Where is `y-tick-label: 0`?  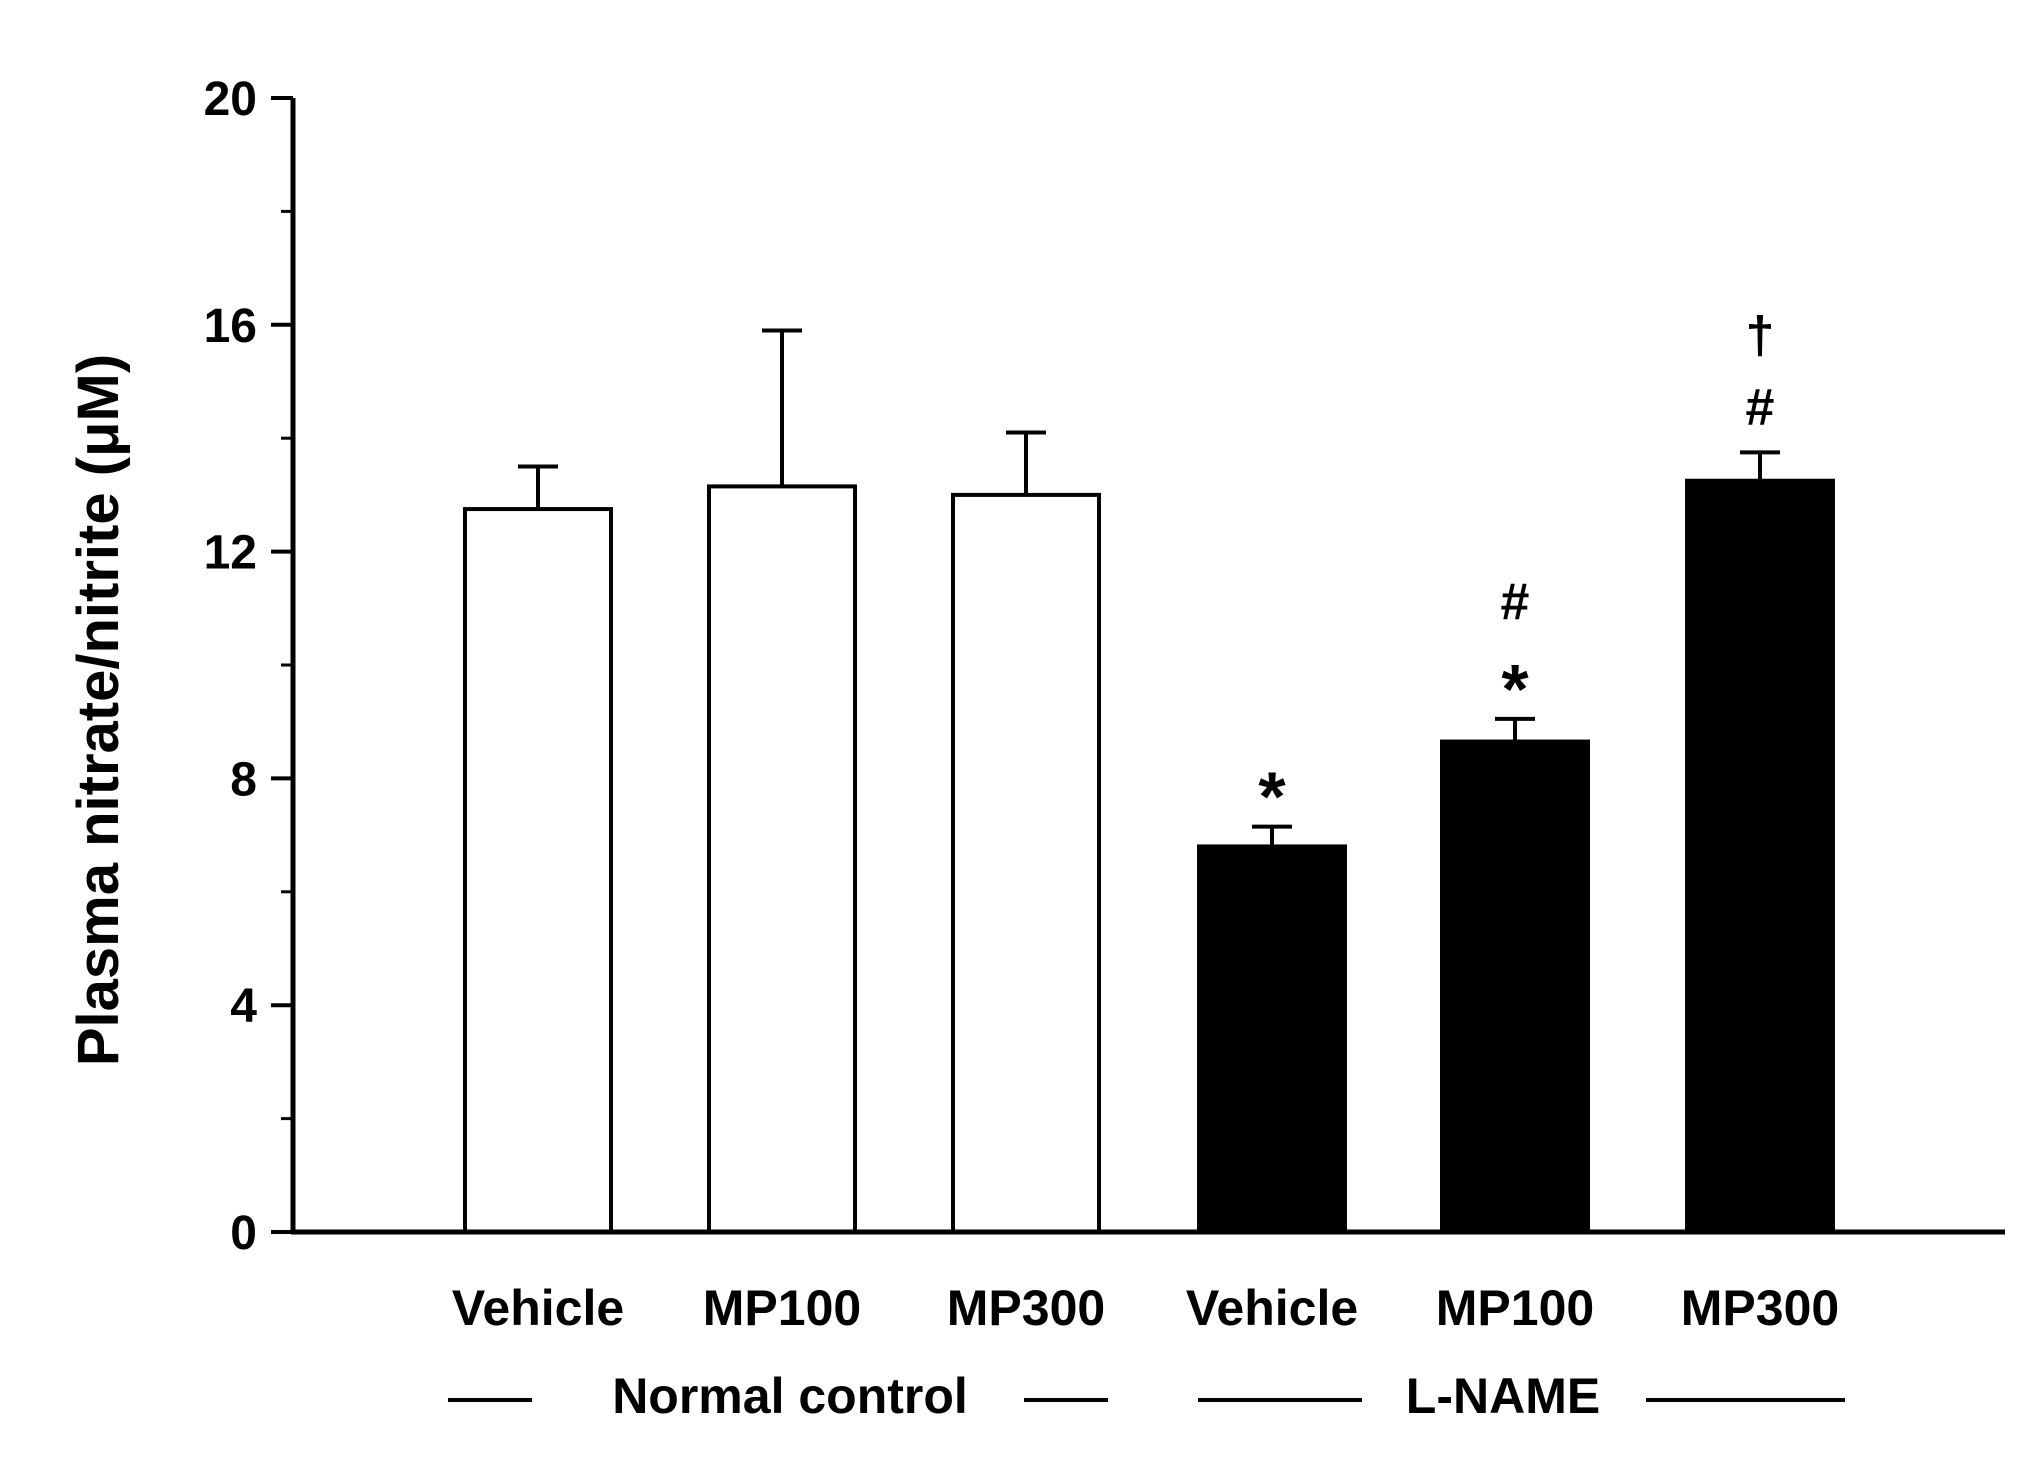 y-tick-label: 0 is located at coordinates (243, 1233).